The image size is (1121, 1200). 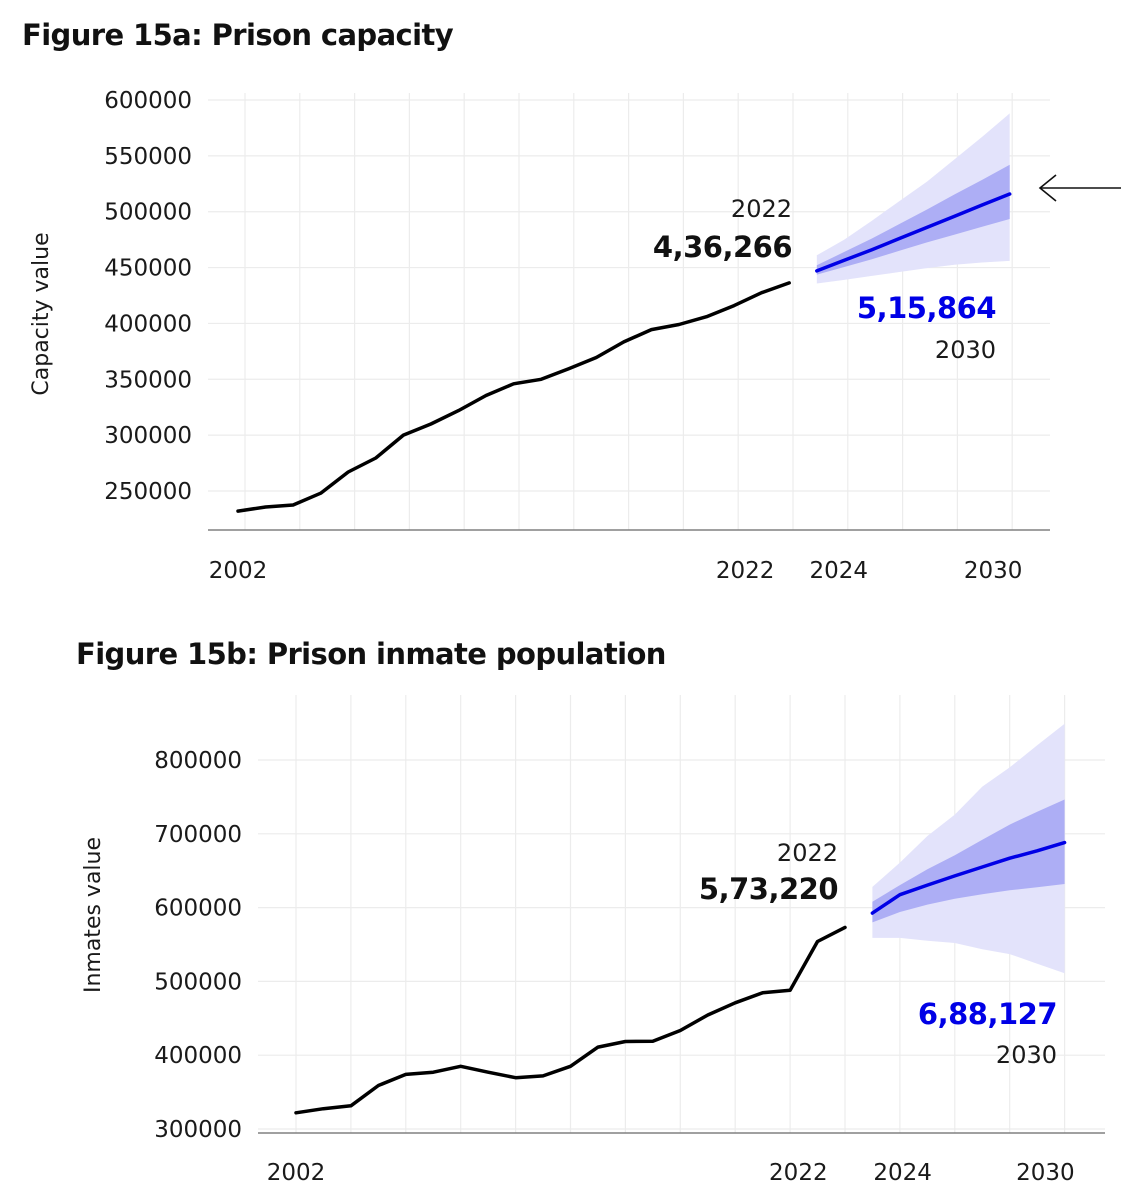 What do you see at coordinates (198, 835) in the screenshot?
I see `y-tick-label: 700000` at bounding box center [198, 835].